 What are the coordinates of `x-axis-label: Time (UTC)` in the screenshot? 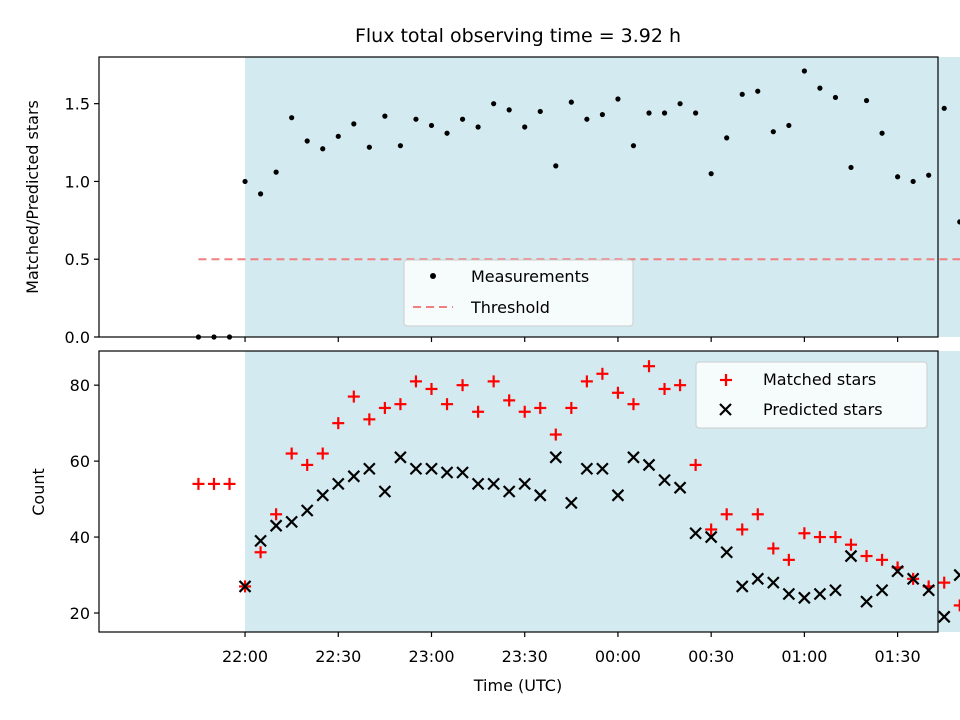 It's located at (517, 685).